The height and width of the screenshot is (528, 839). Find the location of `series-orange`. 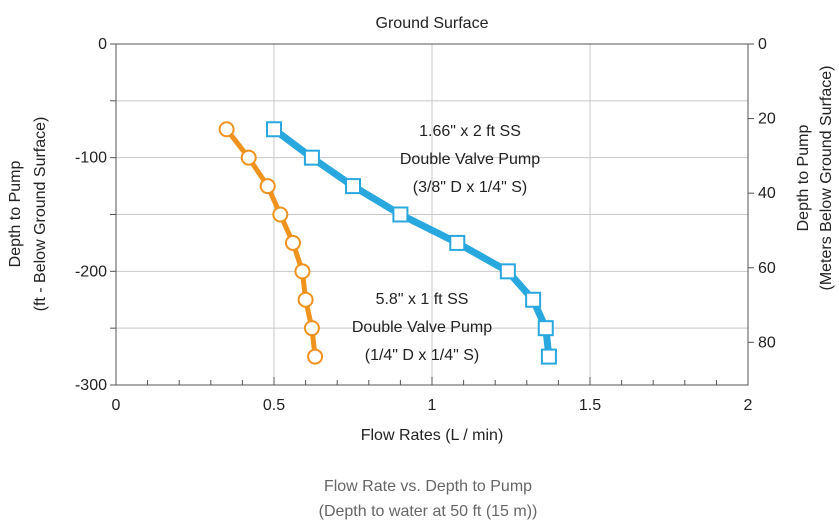

series-orange is located at coordinates (271, 243).